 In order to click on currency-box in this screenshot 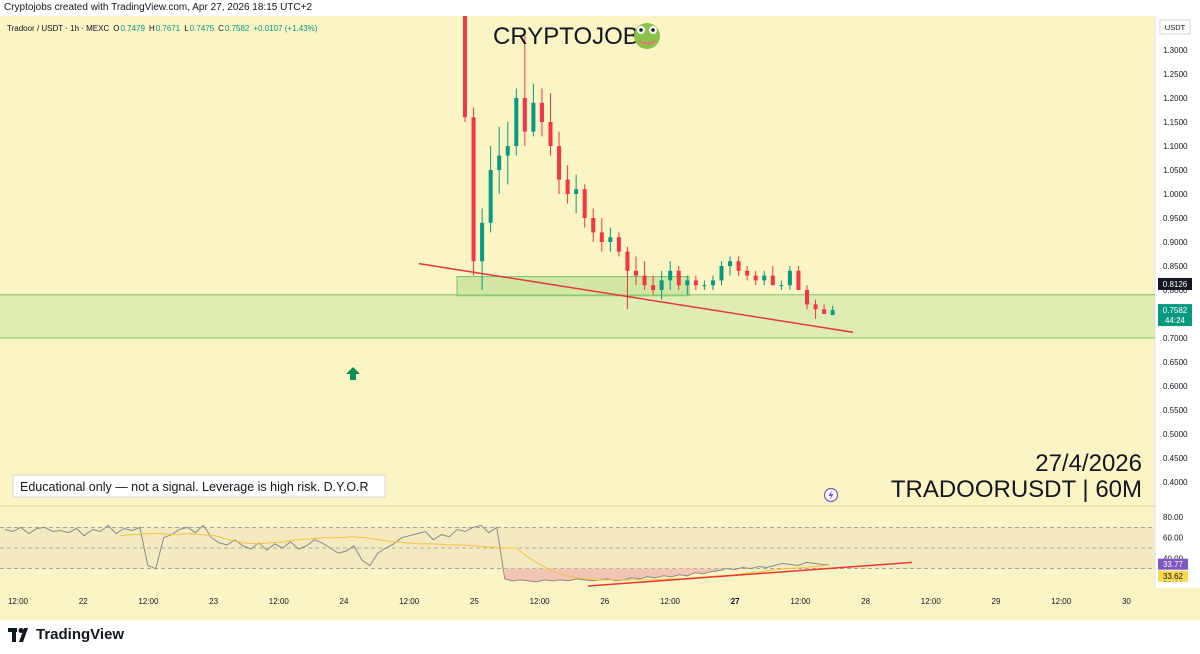, I will do `click(1175, 27)`.